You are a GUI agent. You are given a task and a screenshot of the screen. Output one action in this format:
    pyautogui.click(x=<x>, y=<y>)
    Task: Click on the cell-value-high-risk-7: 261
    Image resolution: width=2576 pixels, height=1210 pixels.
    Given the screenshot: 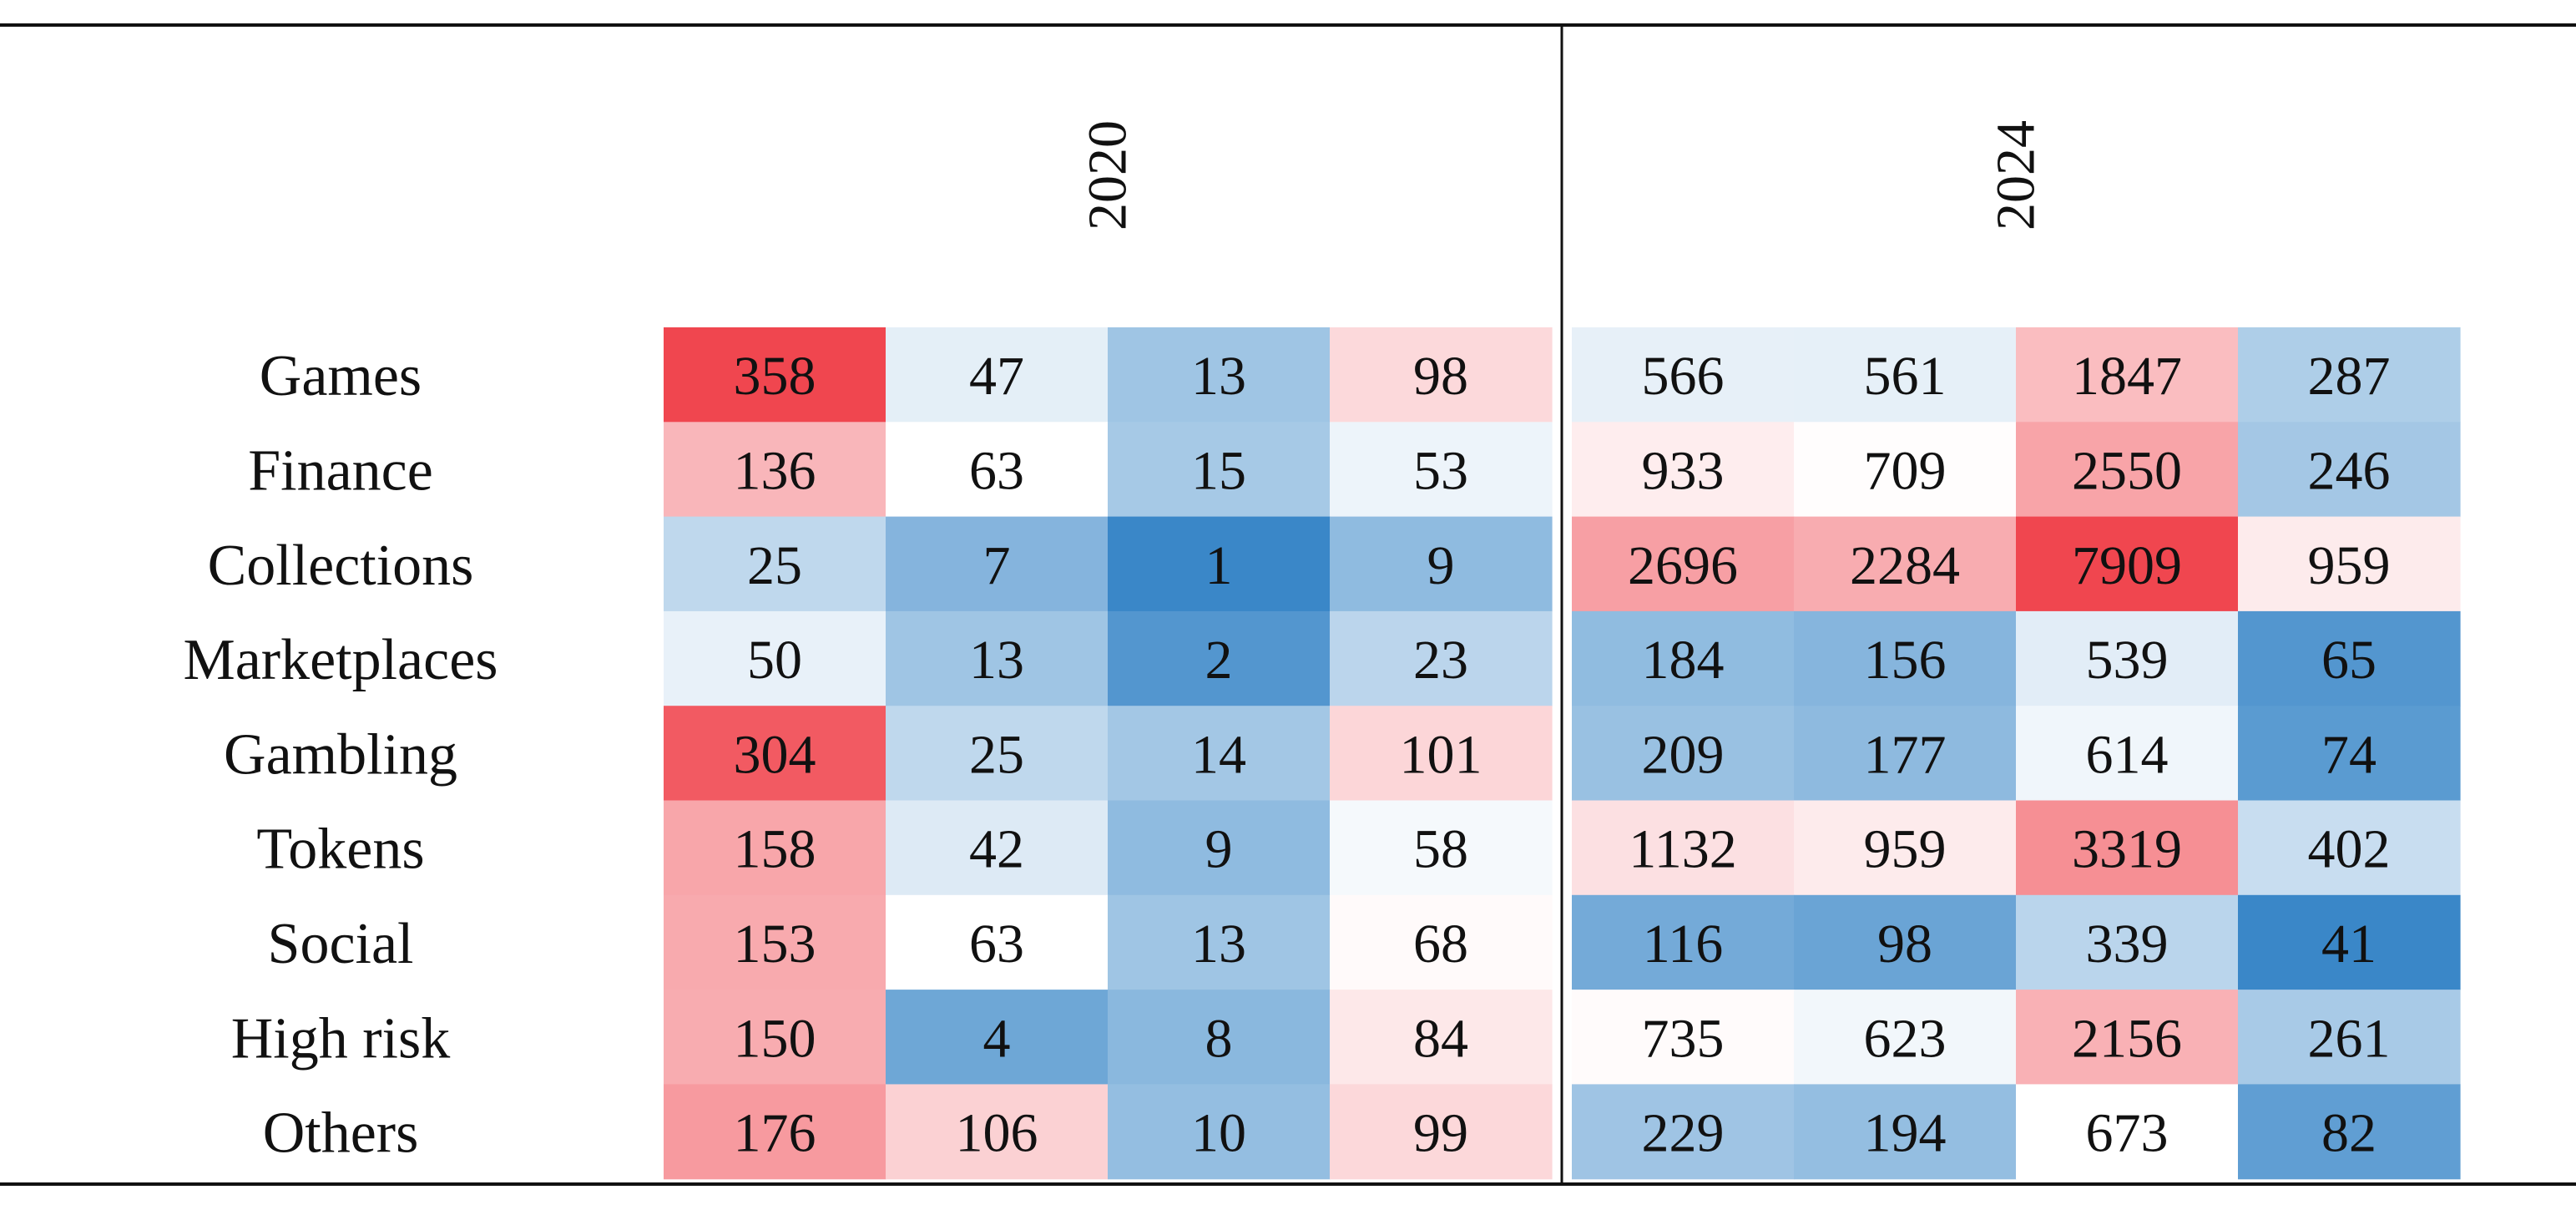 What is the action you would take?
    pyautogui.click(x=2349, y=1038)
    